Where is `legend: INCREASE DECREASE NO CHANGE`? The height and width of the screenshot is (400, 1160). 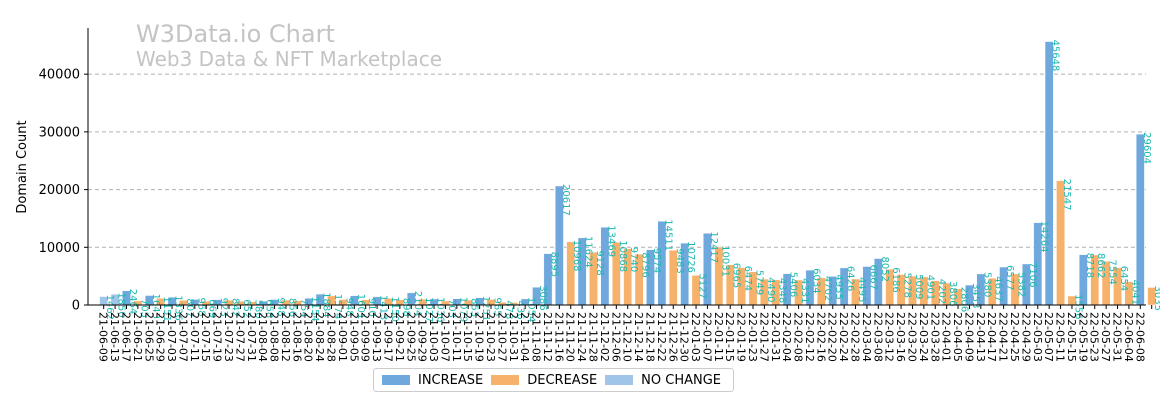 legend: INCREASE DECREASE NO CHANGE is located at coordinates (554, 380).